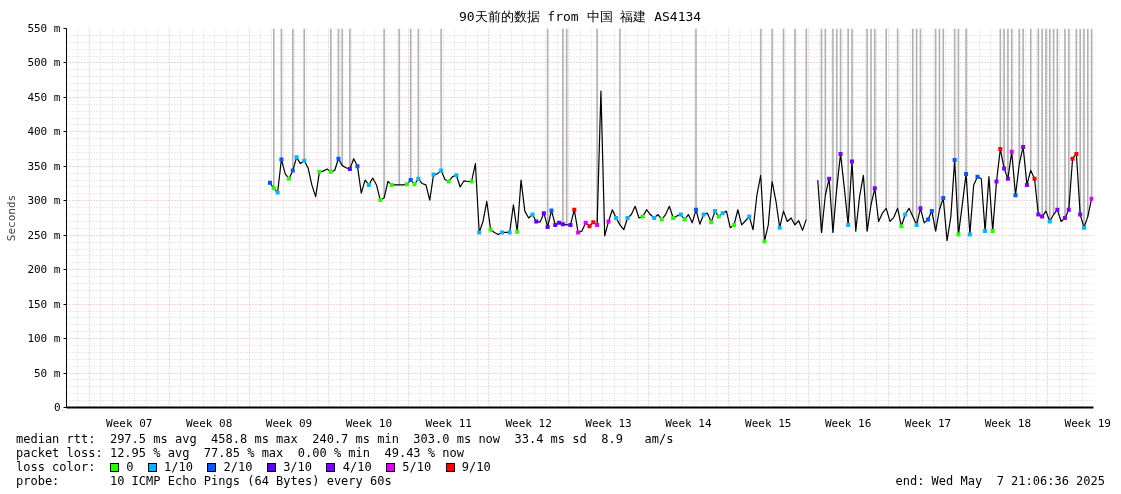  What do you see at coordinates (238, 467) in the screenshot?
I see `legend-label: 2/10` at bounding box center [238, 467].